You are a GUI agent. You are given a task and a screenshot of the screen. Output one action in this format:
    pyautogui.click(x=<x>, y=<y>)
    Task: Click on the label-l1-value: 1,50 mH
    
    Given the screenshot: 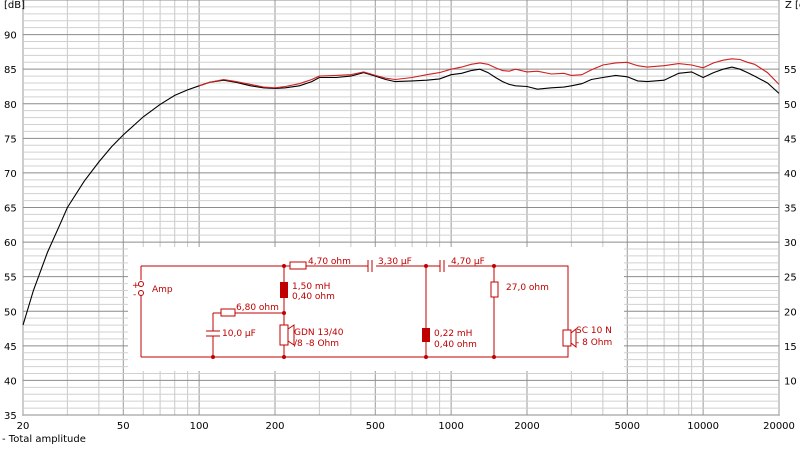 What is the action you would take?
    pyautogui.click(x=311, y=287)
    